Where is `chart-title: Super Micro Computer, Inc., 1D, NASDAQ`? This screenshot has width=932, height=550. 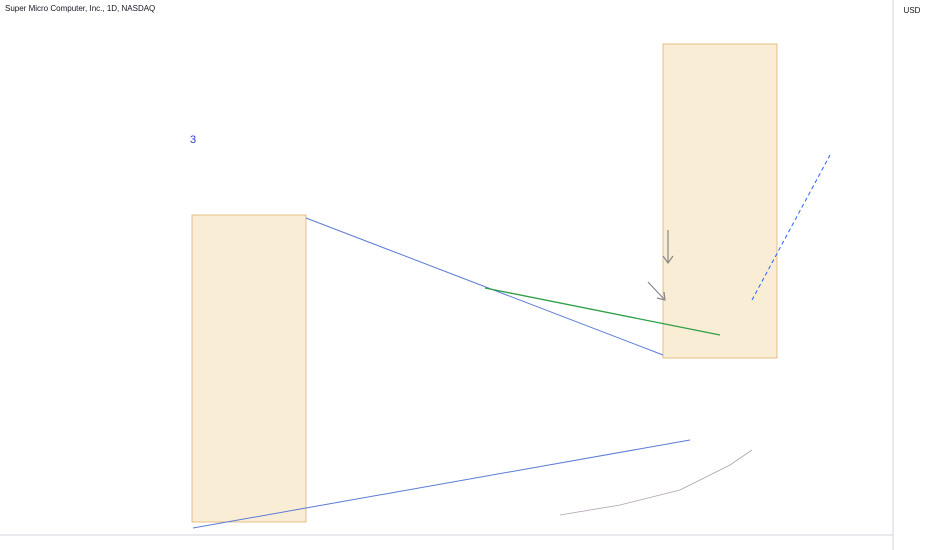
chart-title: Super Micro Computer, Inc., 1D, NASDAQ is located at coordinates (80, 8).